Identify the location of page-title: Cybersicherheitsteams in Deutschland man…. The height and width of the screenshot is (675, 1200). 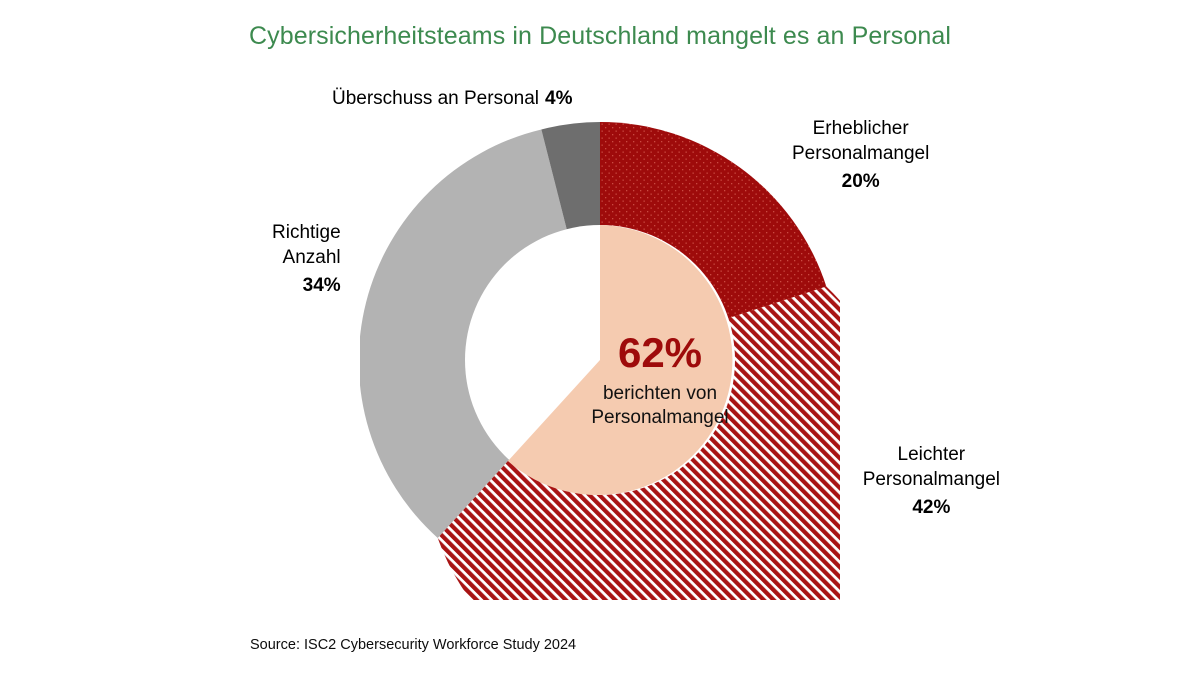
(600, 36).